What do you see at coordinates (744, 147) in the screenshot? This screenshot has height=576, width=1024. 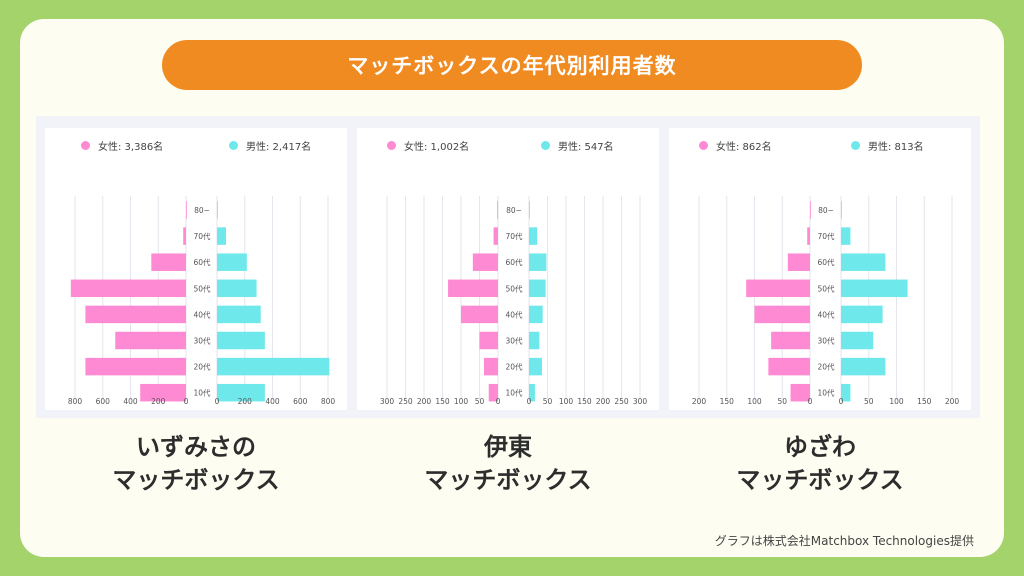 I see `legend-female-label: 女性: 862名` at bounding box center [744, 147].